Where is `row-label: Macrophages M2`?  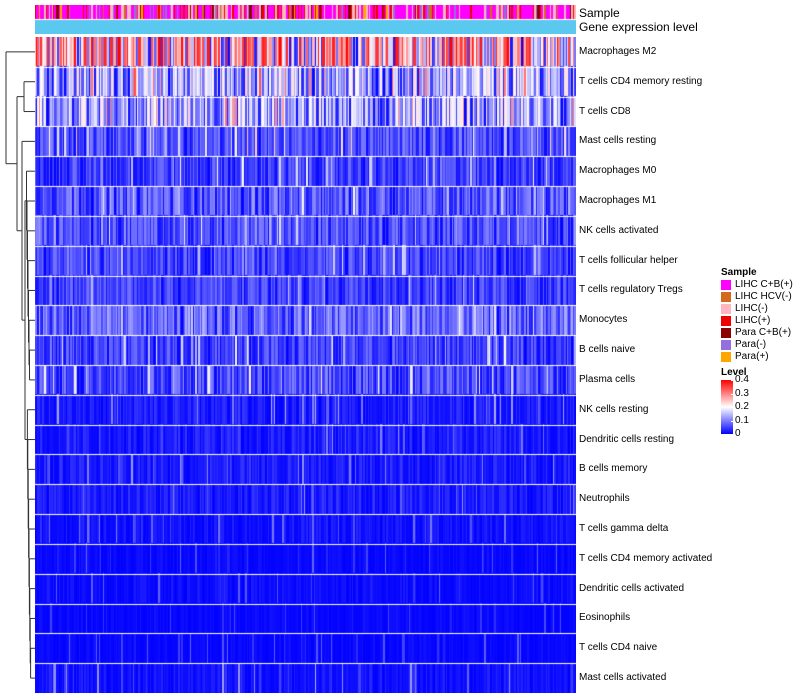
row-label: Macrophages M2 is located at coordinates (618, 51).